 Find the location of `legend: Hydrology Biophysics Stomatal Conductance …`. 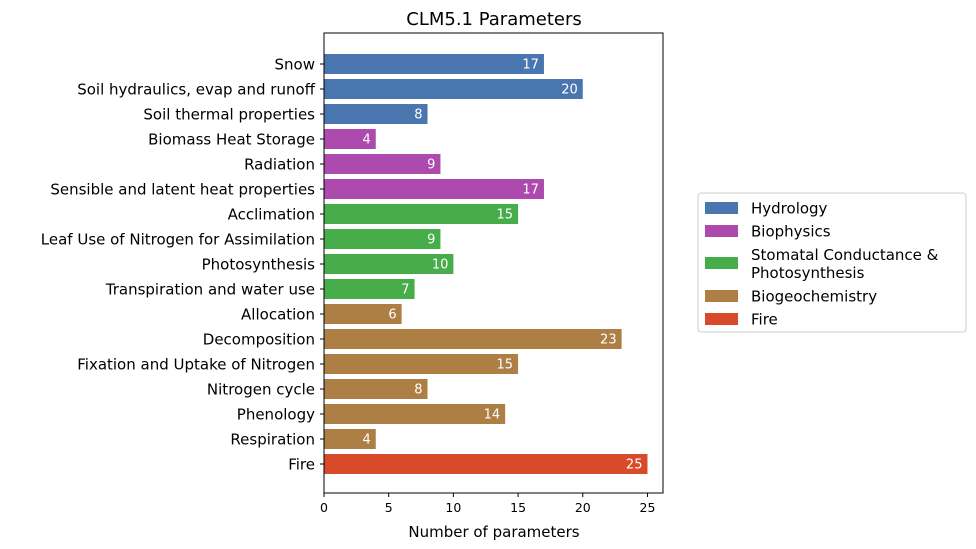

legend: Hydrology Biophysics Stomatal Conductance … is located at coordinates (832, 262).